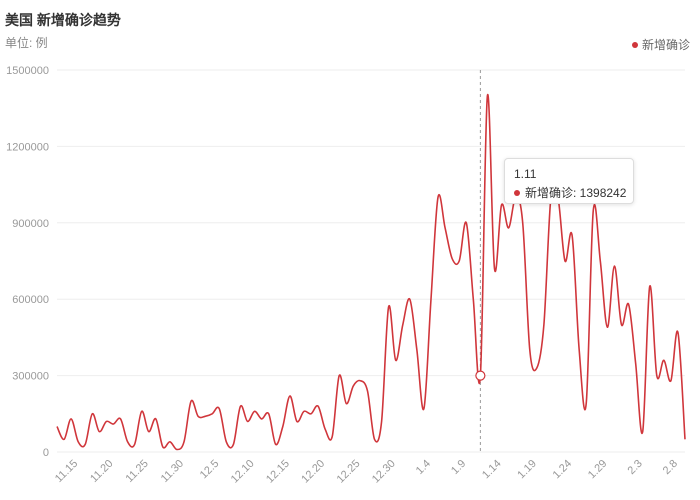 The image size is (700, 500). What do you see at coordinates (598, 470) in the screenshot?
I see `x-tick-label: 1.29` at bounding box center [598, 470].